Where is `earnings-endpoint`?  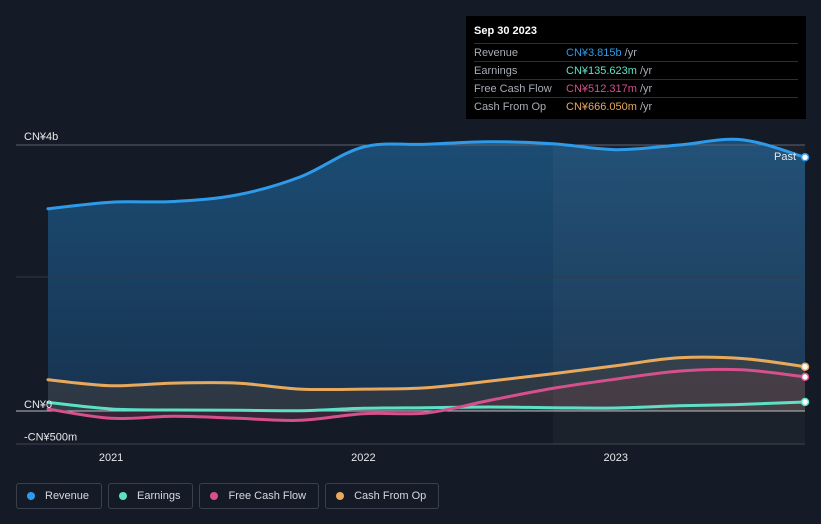
earnings-endpoint is located at coordinates (805, 402).